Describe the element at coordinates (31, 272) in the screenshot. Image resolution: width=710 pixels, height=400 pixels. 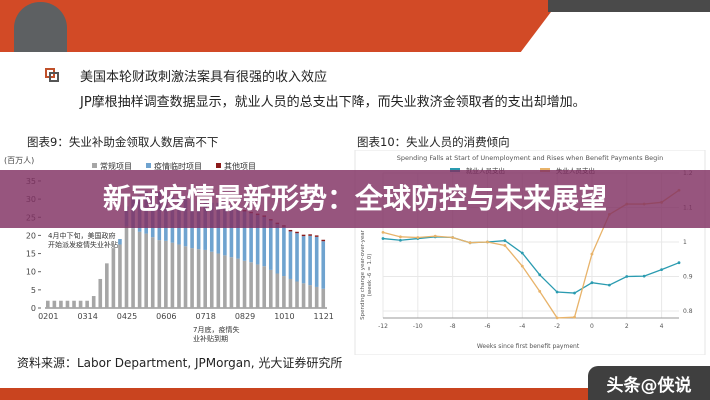
I see `y-tick-label: 10` at that location.